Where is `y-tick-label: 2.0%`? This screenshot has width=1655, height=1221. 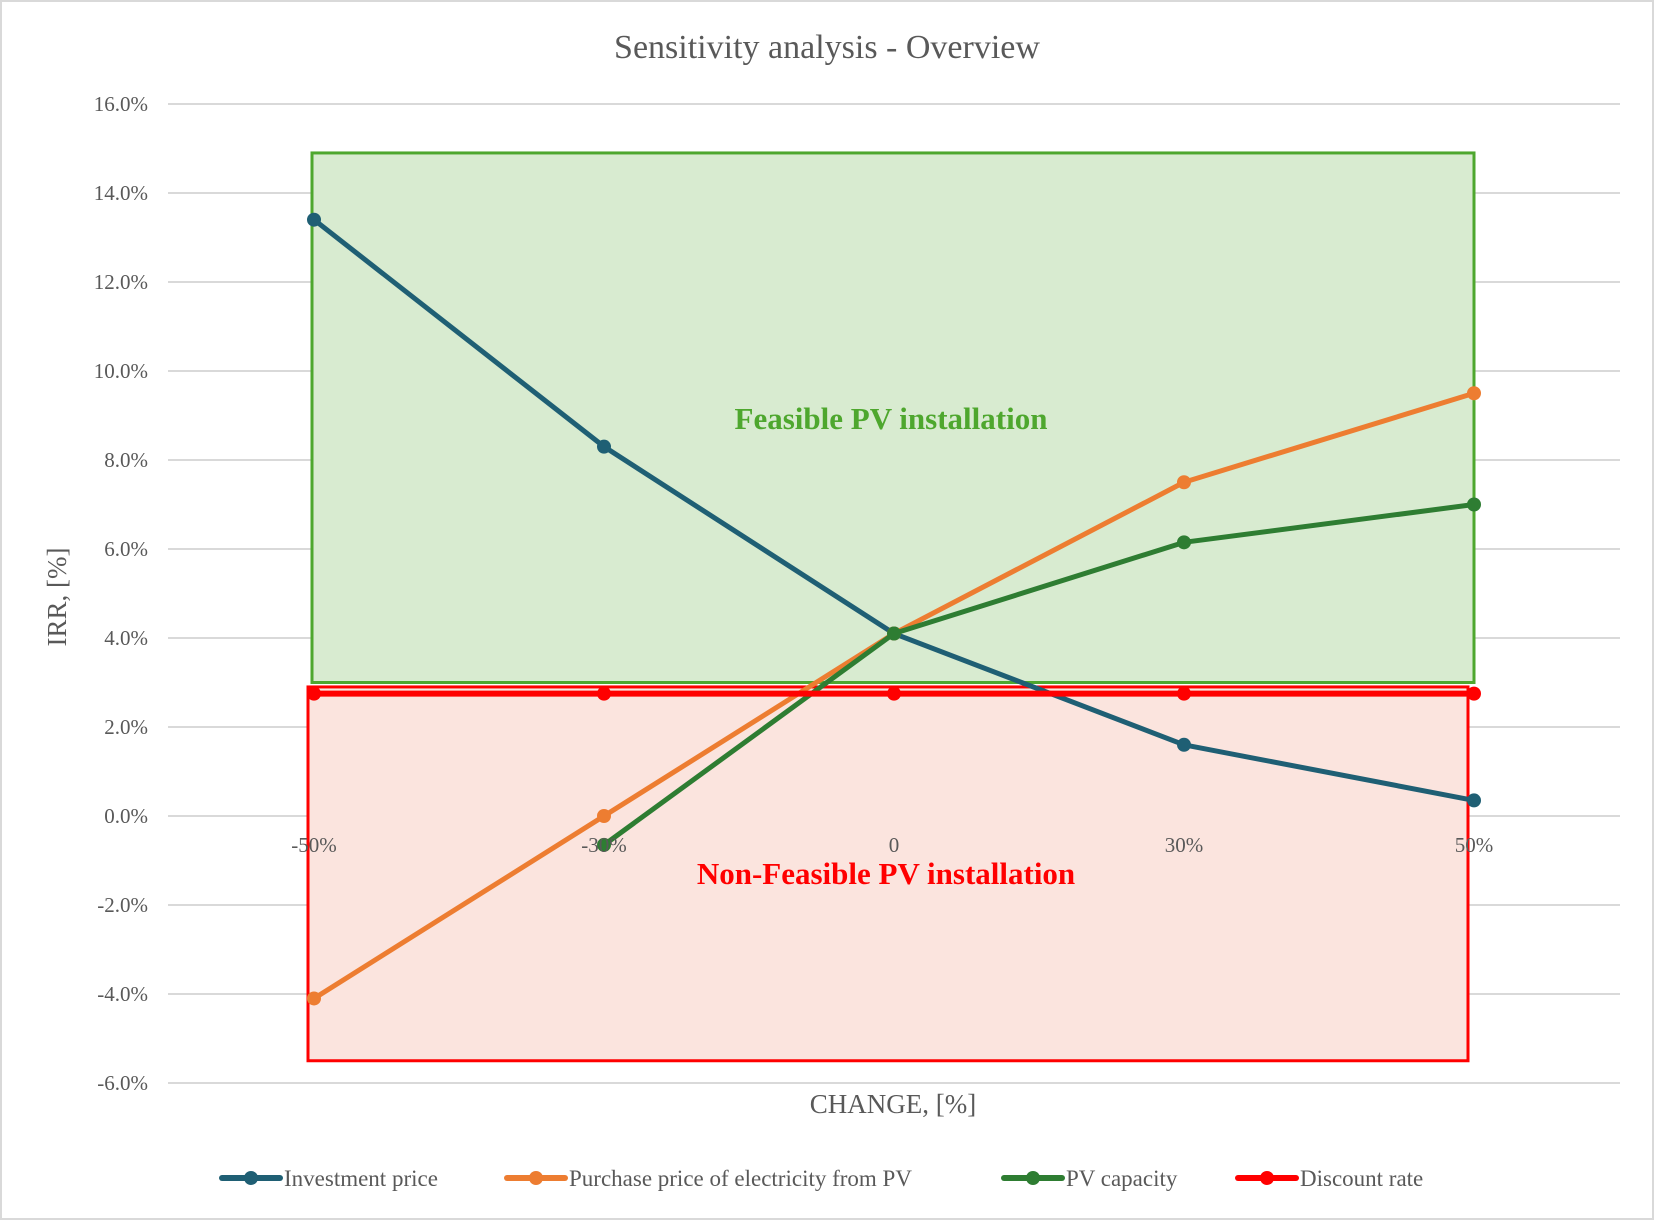 y-tick-label: 2.0% is located at coordinates (126, 727).